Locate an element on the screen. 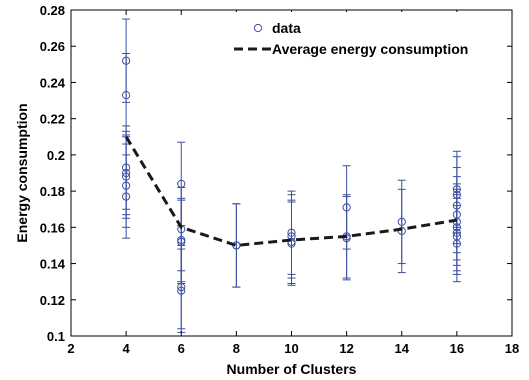  y-tick-label: 0.1 is located at coordinates (56, 336).